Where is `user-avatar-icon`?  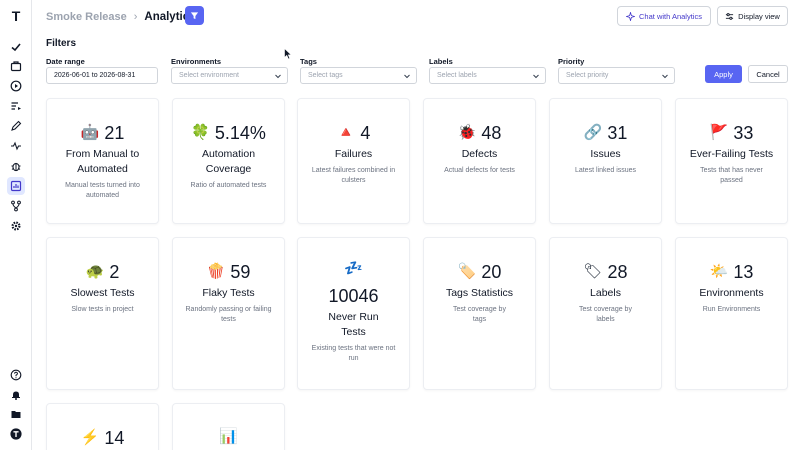 user-avatar-icon is located at coordinates (16, 434).